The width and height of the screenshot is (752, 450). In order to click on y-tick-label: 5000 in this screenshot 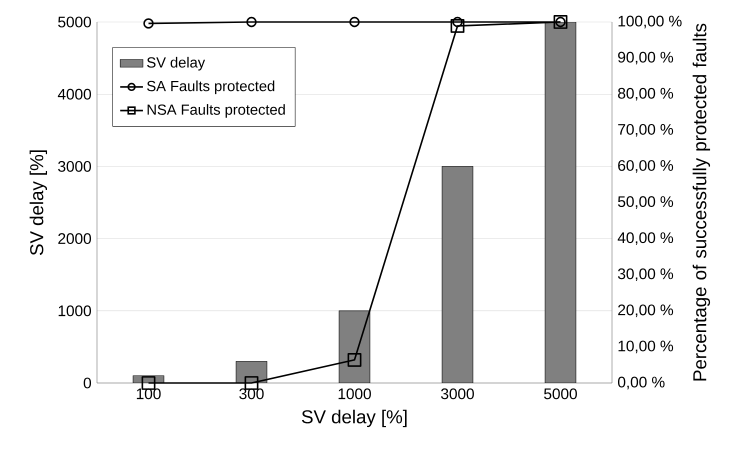, I will do `click(75, 22)`.